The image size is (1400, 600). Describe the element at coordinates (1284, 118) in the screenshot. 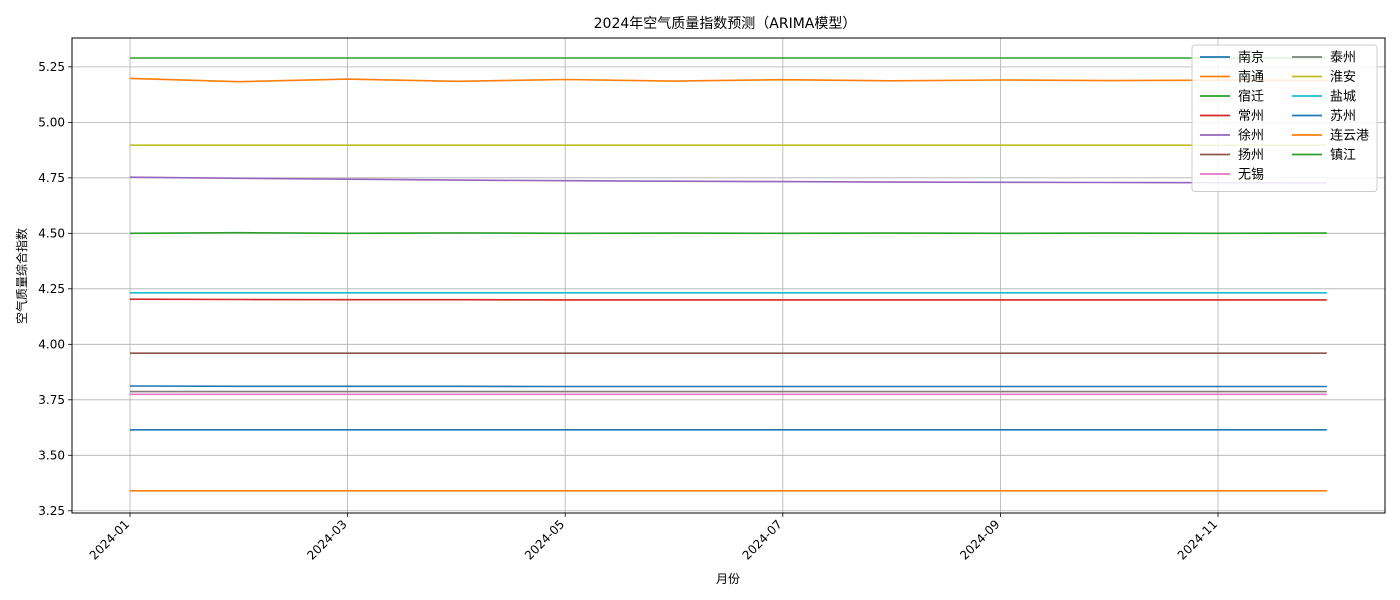

I see `legend-box` at that location.